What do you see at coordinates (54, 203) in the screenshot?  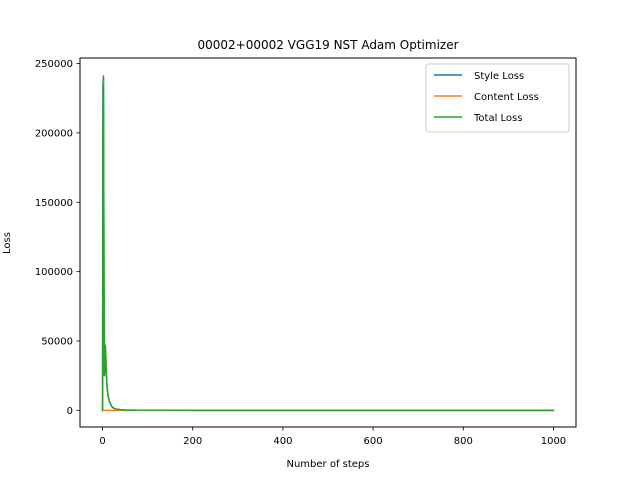 I see `y-tick-label: 150000` at bounding box center [54, 203].